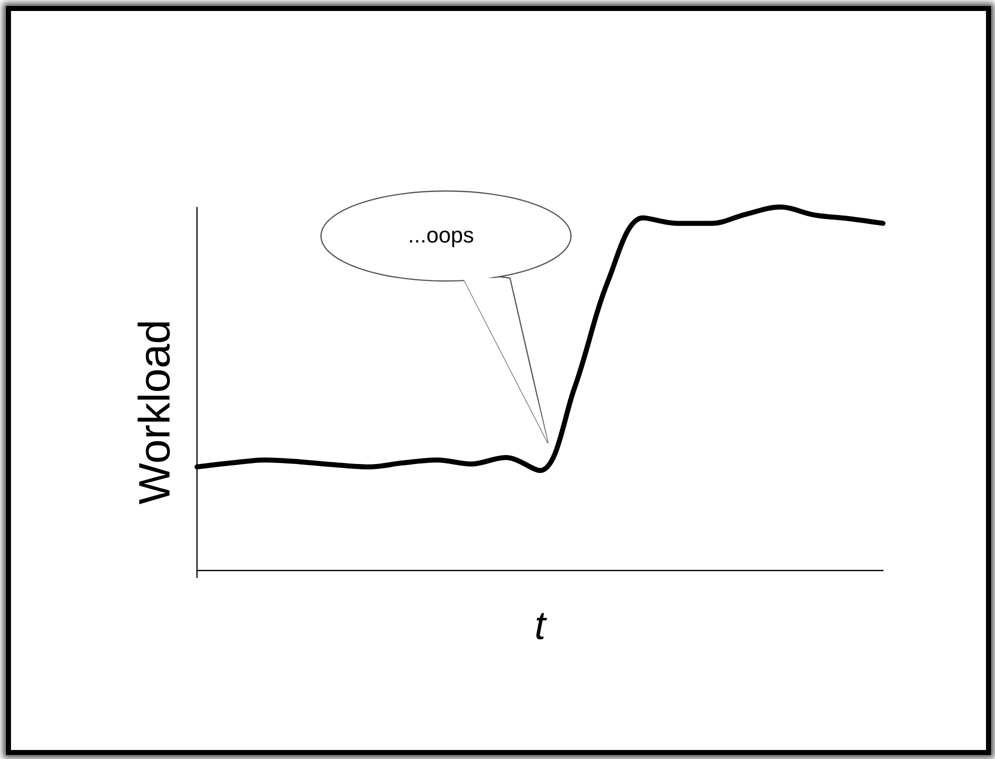  Describe the element at coordinates (441, 235) in the screenshot. I see `annotation: ...oops` at that location.